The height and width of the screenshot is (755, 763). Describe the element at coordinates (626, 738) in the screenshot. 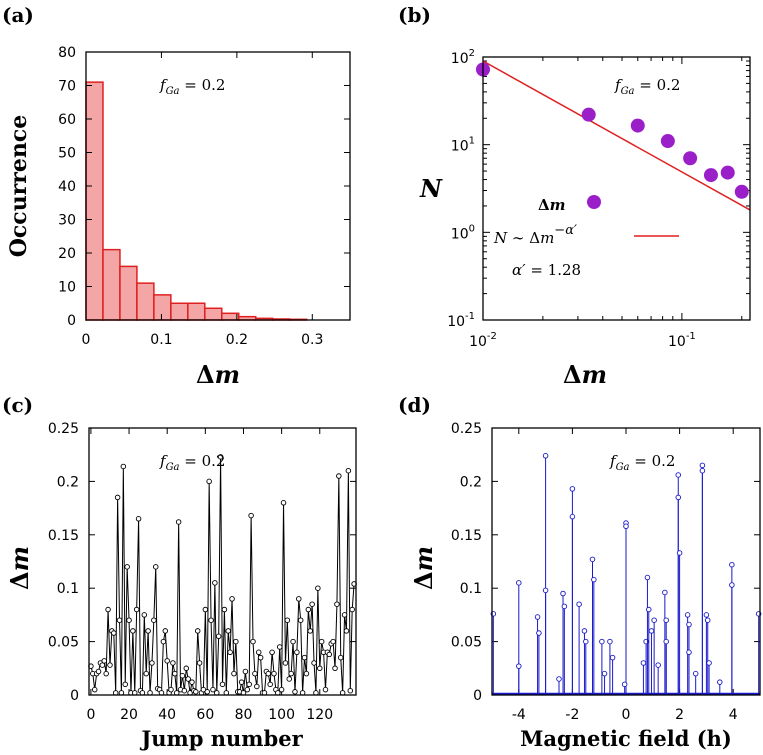

I see `panel-d-xlabel: Magnetic field (h)` at that location.